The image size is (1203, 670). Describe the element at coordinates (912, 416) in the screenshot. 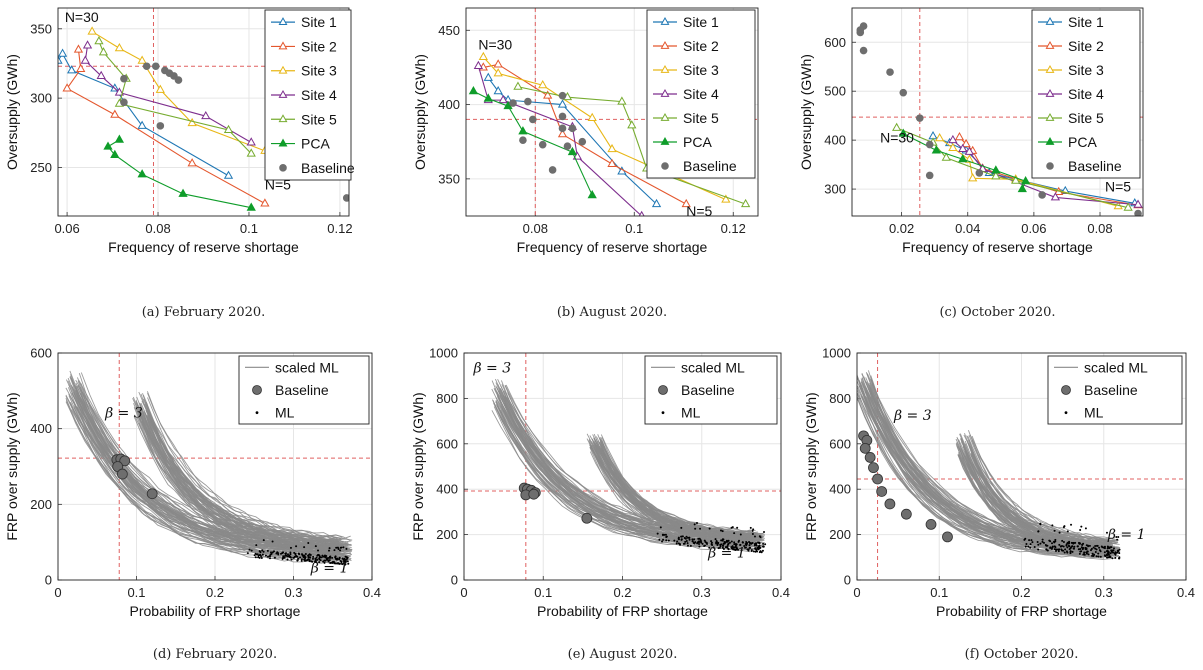

I see `annotation-label: β = 3` at that location.